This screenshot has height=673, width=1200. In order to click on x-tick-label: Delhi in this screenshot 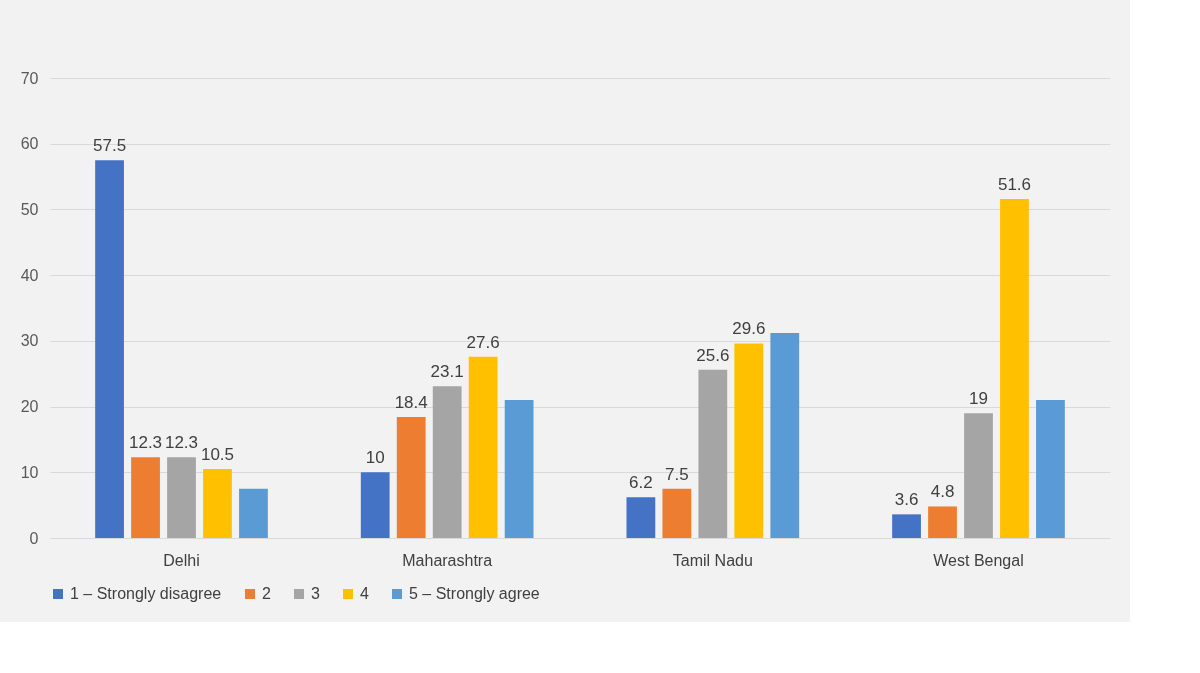, I will do `click(181, 560)`.